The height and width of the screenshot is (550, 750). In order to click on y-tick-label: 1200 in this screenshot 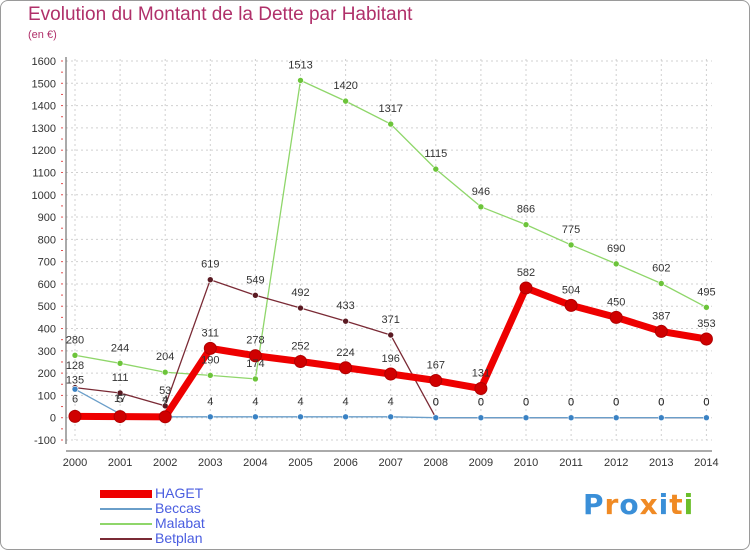, I will do `click(44, 151)`.